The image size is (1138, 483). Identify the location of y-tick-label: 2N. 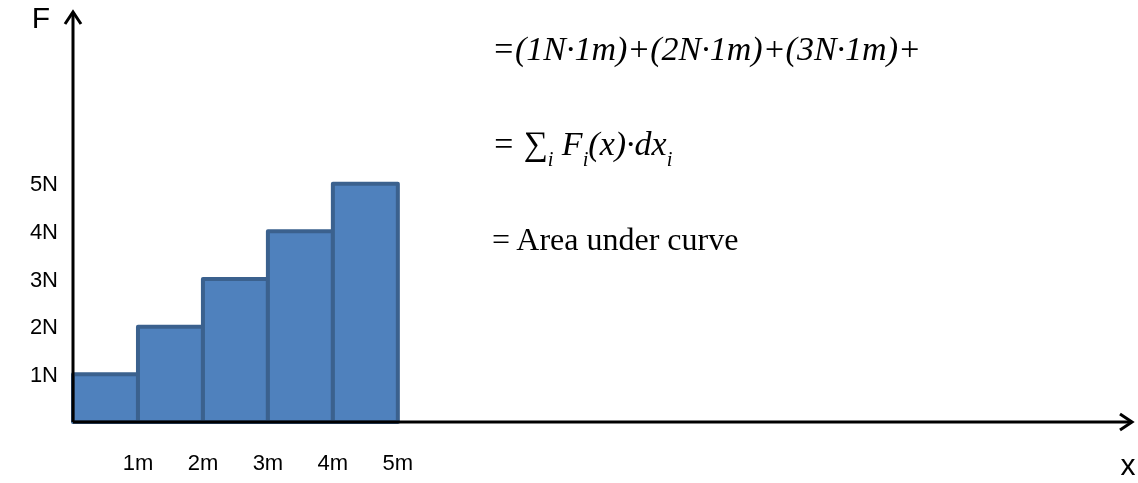
(43, 327).